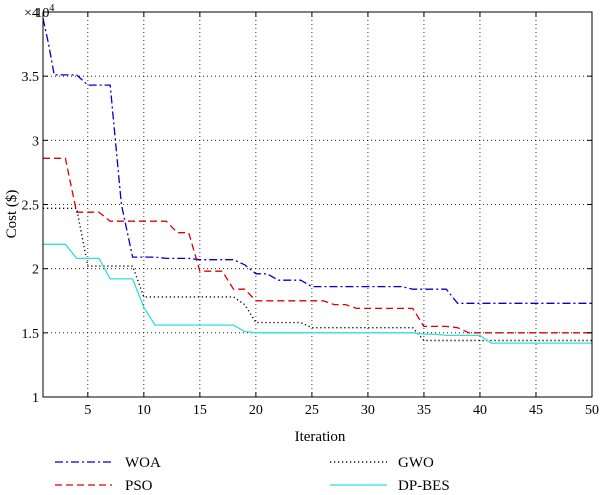 This screenshot has height=495, width=600. What do you see at coordinates (480, 410) in the screenshot?
I see `x-tick-label: 40` at bounding box center [480, 410].